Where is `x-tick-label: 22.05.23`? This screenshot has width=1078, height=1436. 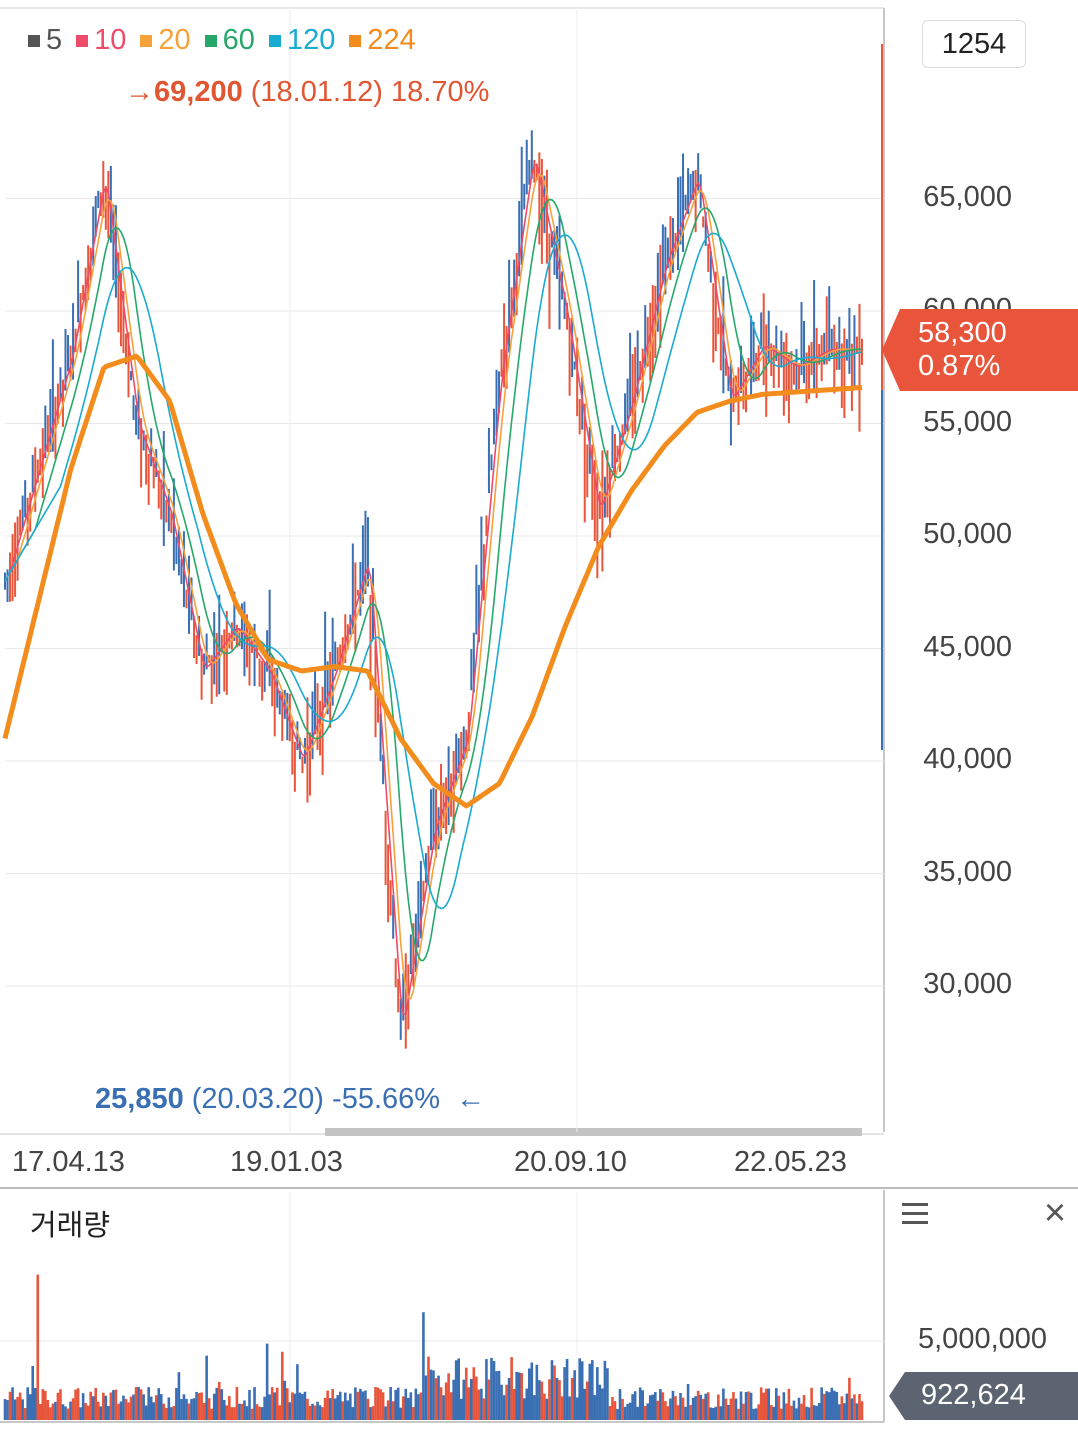 x-tick-label: 22.05.23 is located at coordinates (790, 1162).